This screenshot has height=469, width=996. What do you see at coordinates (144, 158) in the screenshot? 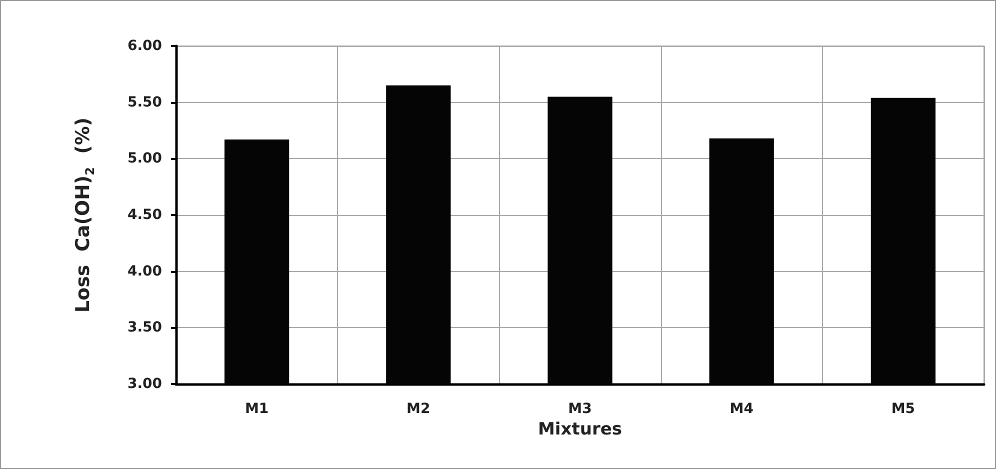
I see `y-tick-label: 5.00` at bounding box center [144, 158].